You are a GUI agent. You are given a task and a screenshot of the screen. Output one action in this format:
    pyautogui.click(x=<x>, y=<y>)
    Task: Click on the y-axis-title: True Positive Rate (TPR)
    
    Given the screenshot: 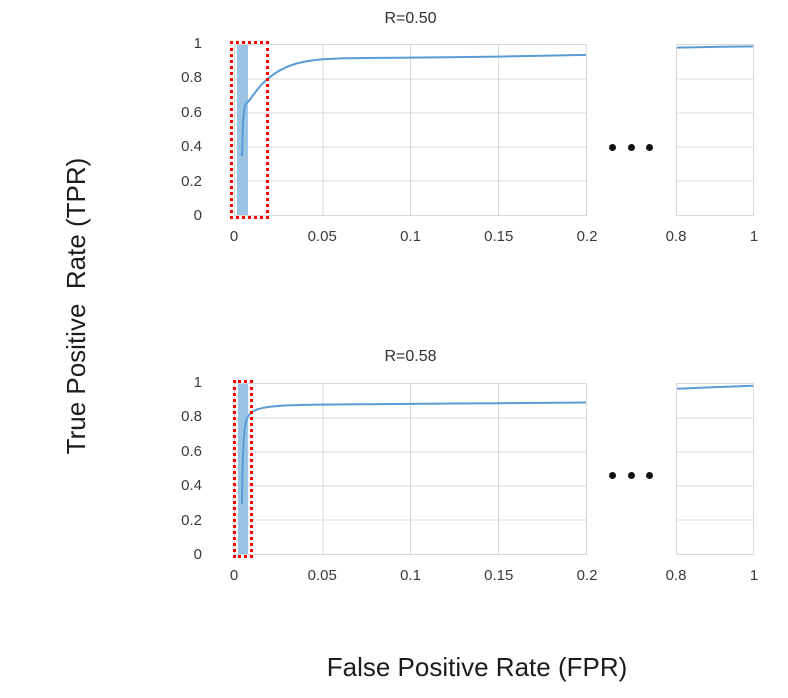 What is the action you would take?
    pyautogui.click(x=76, y=306)
    